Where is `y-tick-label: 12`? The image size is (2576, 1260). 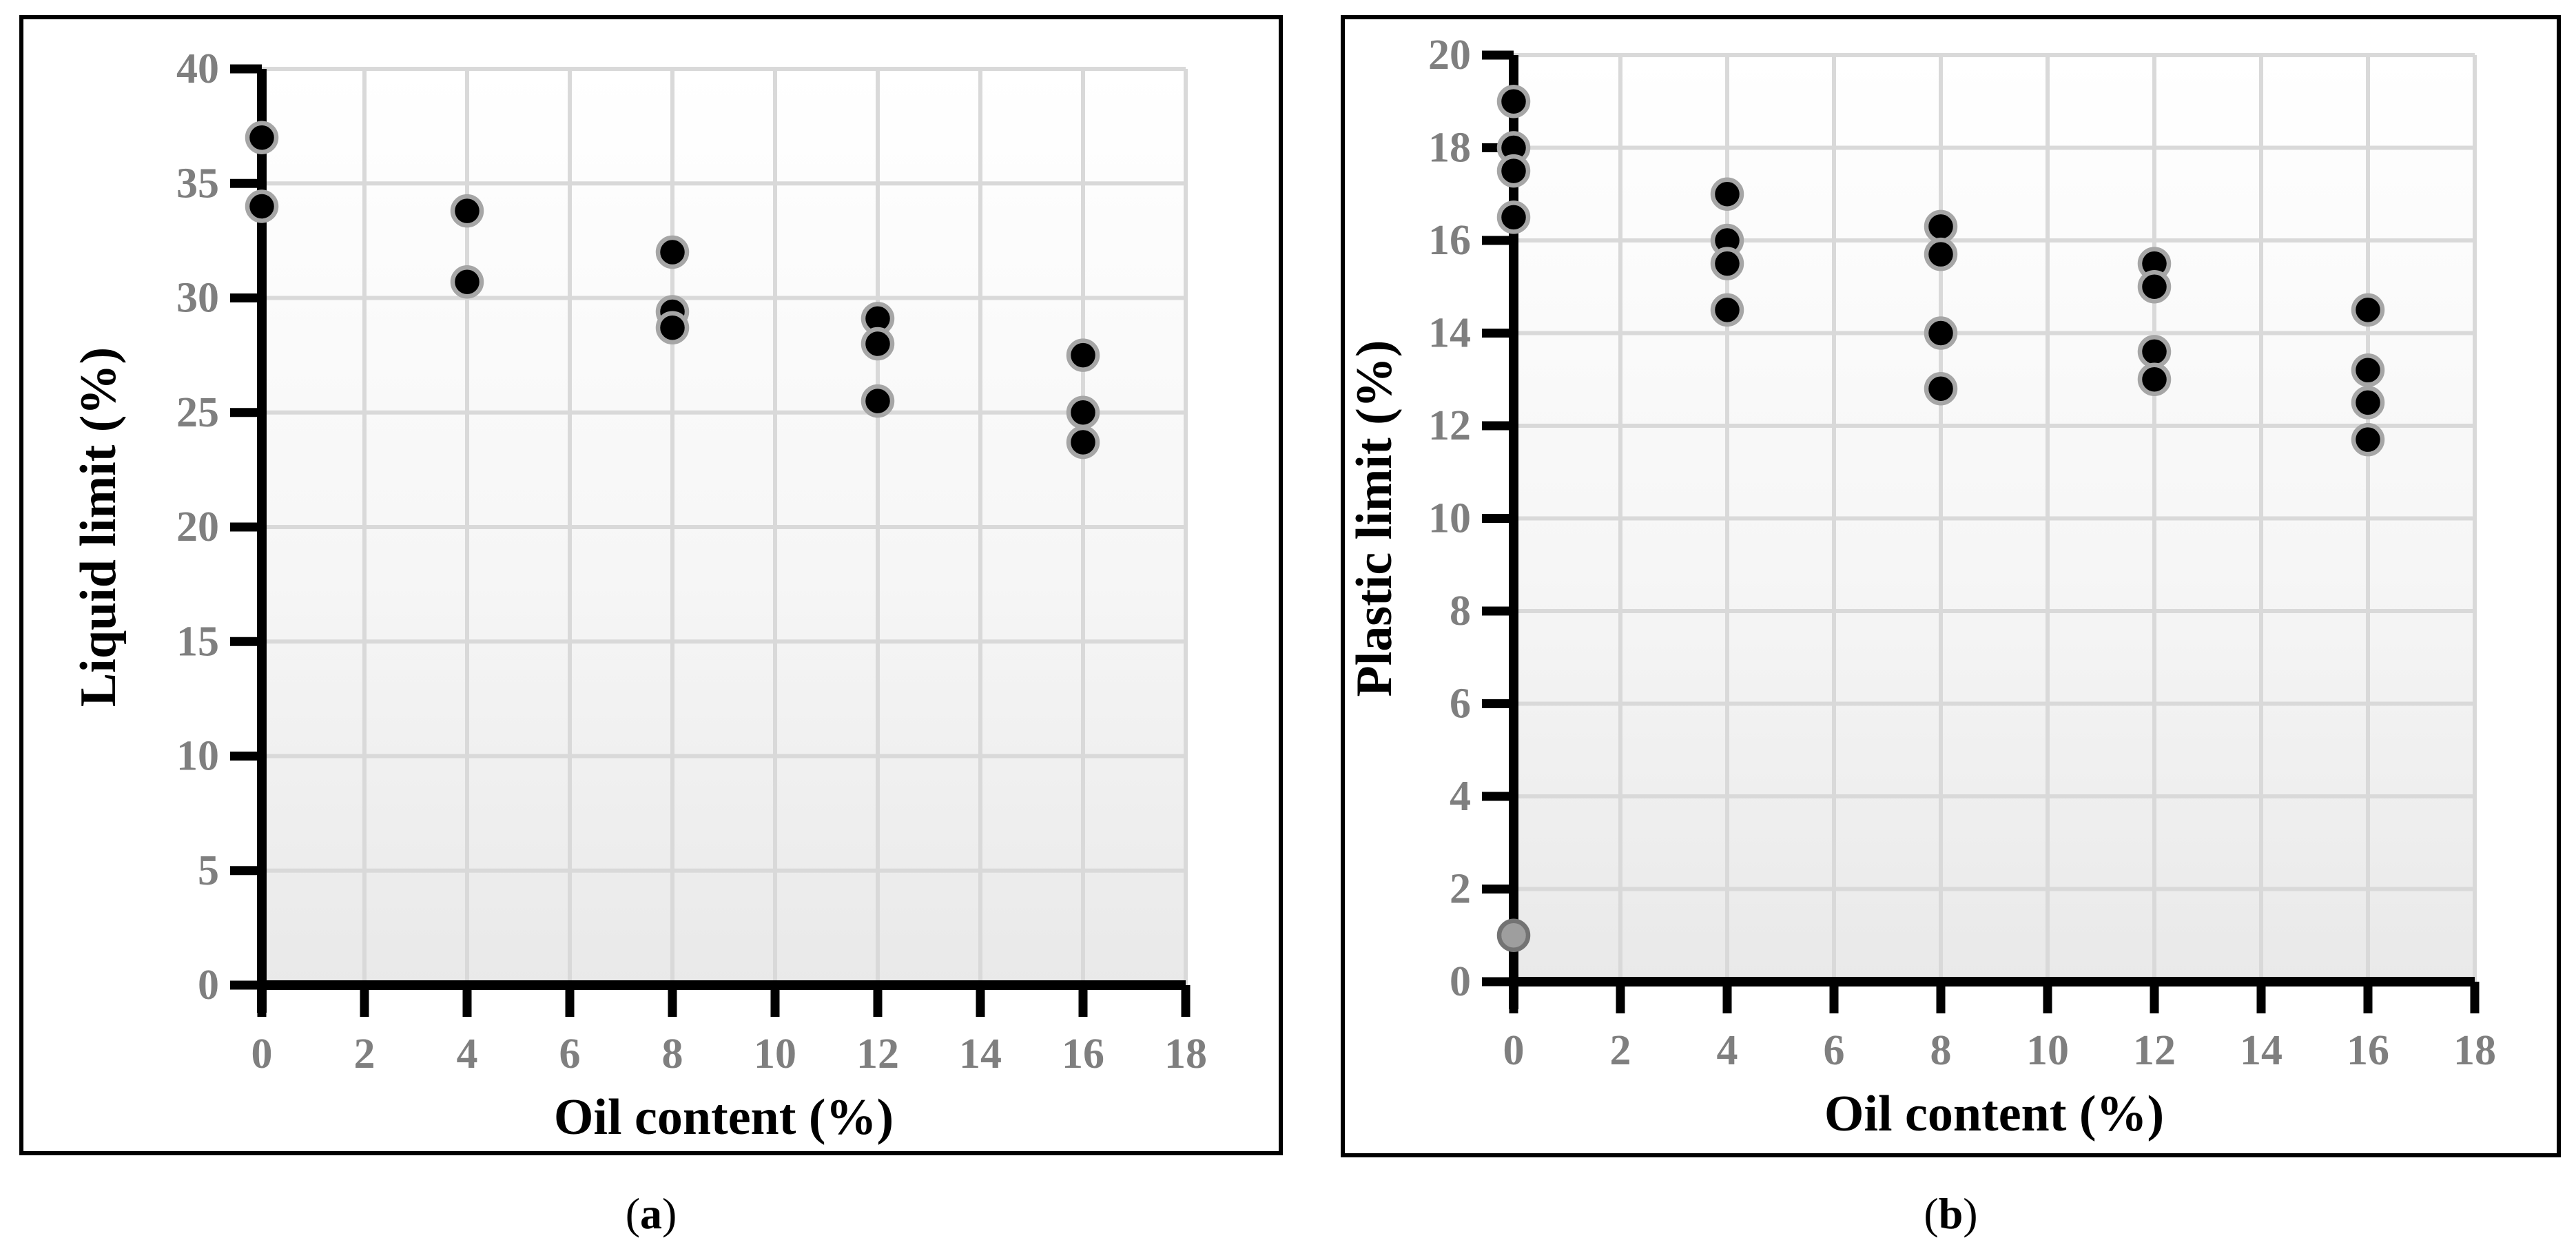 y-tick-label: 12 is located at coordinates (1449, 425).